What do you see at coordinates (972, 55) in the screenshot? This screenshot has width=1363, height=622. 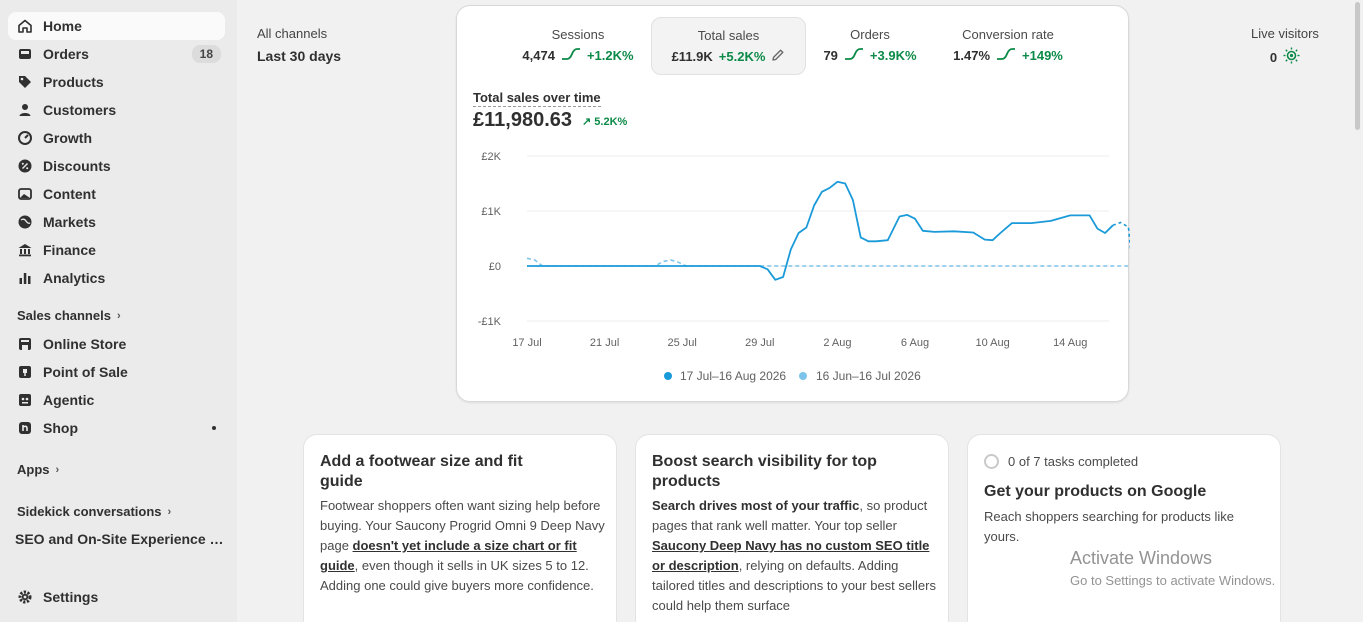 I see `metric-value: 1.47%` at bounding box center [972, 55].